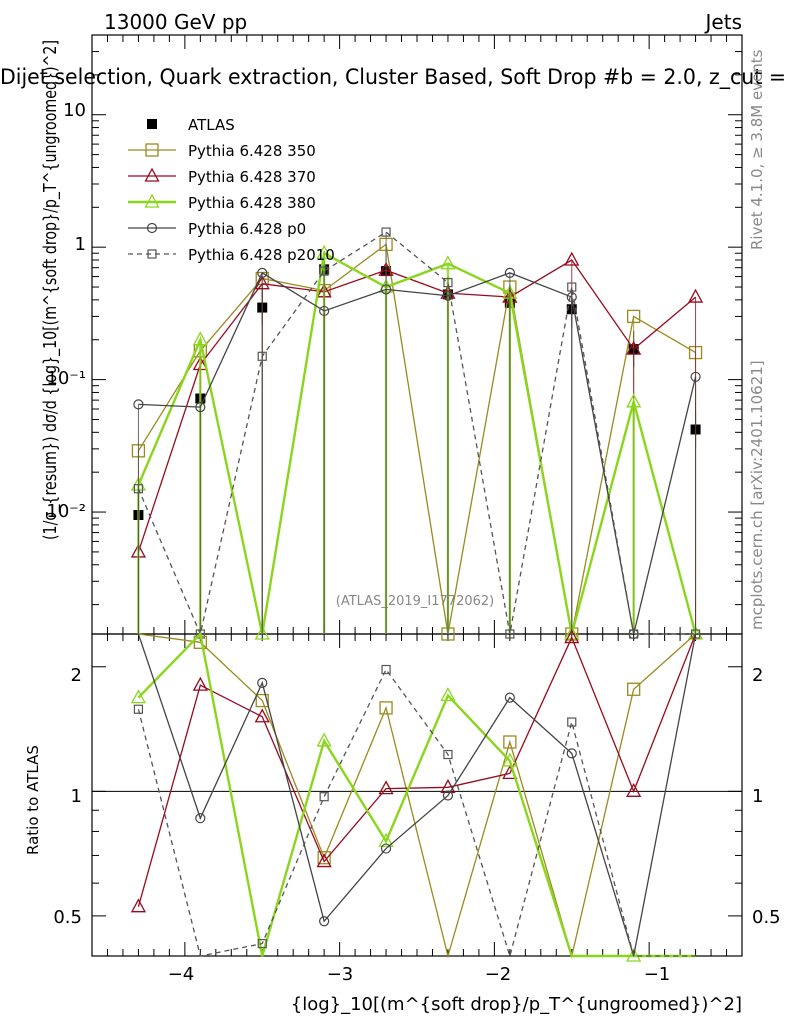  What do you see at coordinates (252, 203) in the screenshot?
I see `legend-label-pythia-6-428-380: Pythia 6.428 380` at bounding box center [252, 203].